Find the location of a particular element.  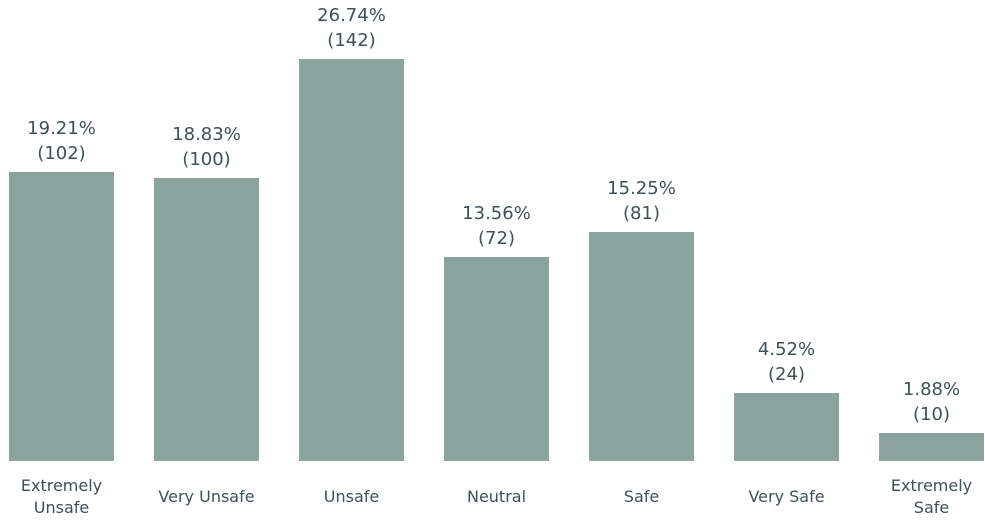

data-label: 1.88% (10) is located at coordinates (922, 402).